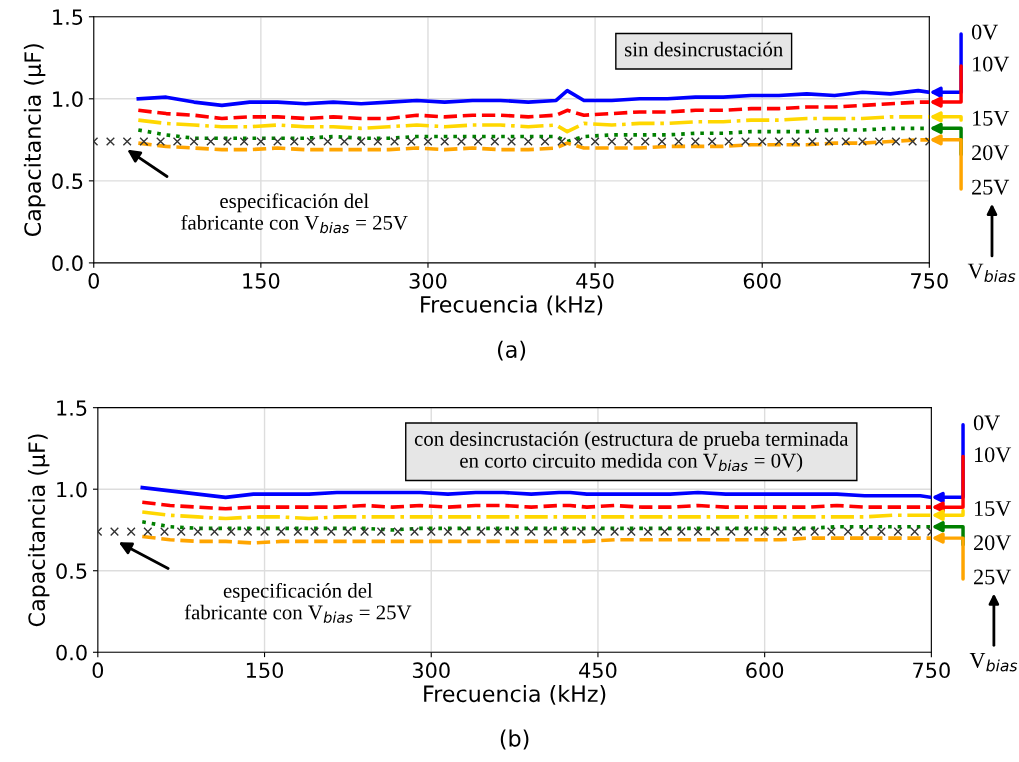 The image size is (1019, 762). Describe the element at coordinates (631, 451) in the screenshot. I see `annotation: con desincrustación (estructura de prueba terminada en corto circuito medida con V$_{bias}$ = 0V)` at that location.